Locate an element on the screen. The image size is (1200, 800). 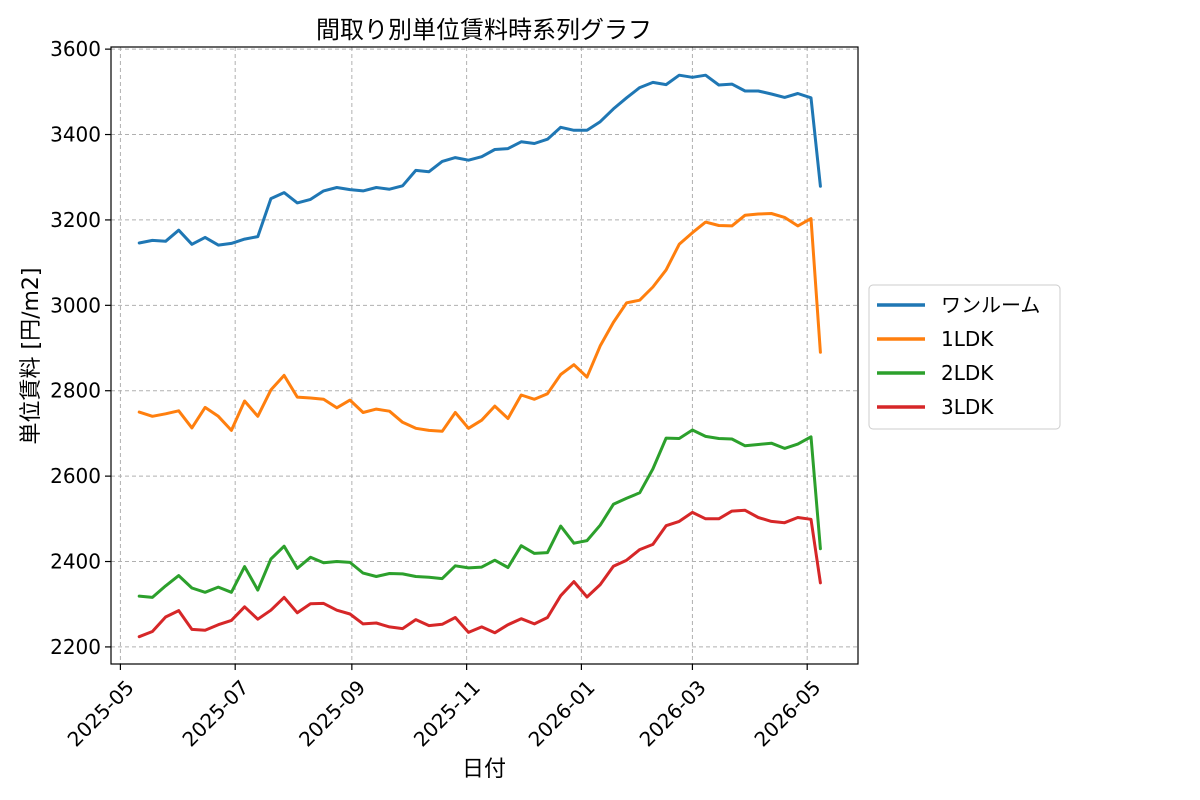
legend: ワンルーム 1LDK 2LDK 3LDK is located at coordinates (964, 357).